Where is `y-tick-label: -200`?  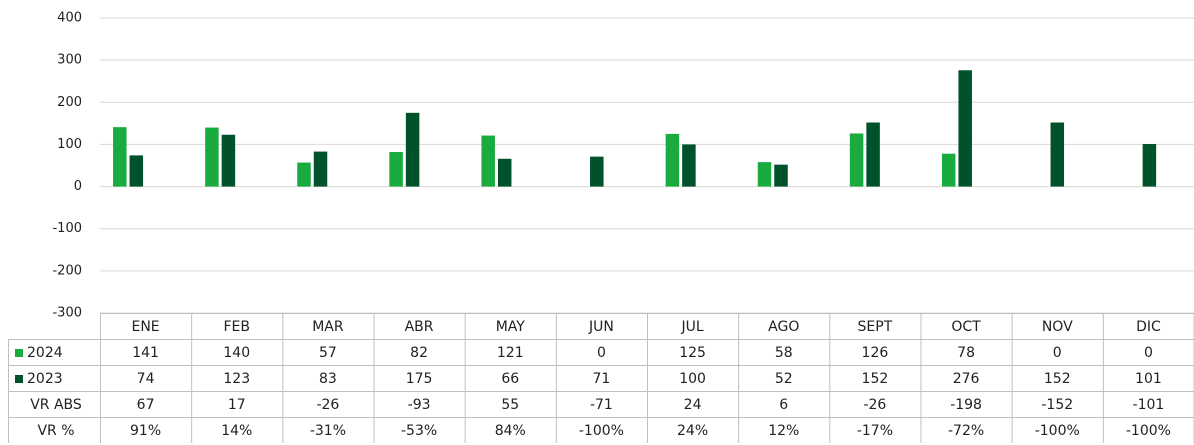 y-tick-label: -200 is located at coordinates (67, 270).